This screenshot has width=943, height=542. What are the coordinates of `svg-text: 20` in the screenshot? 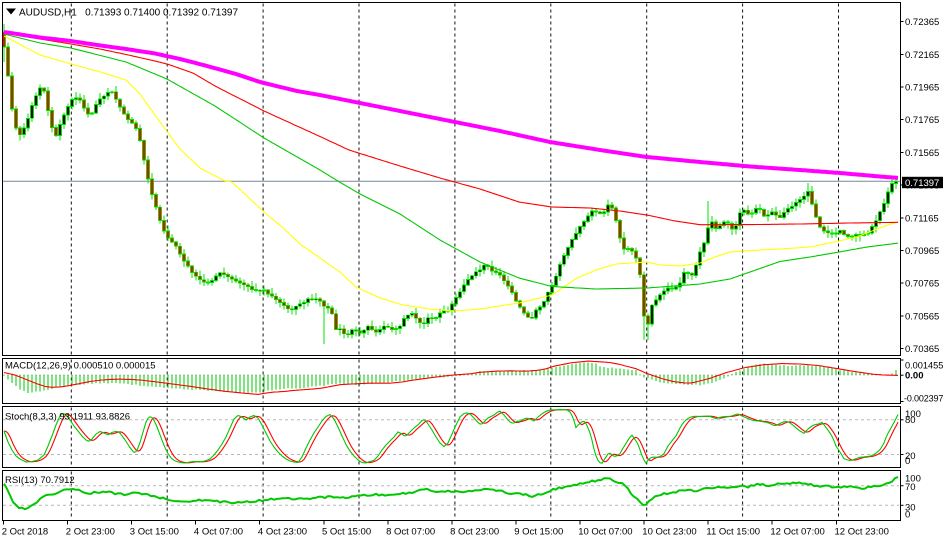 It's located at (910, 456).